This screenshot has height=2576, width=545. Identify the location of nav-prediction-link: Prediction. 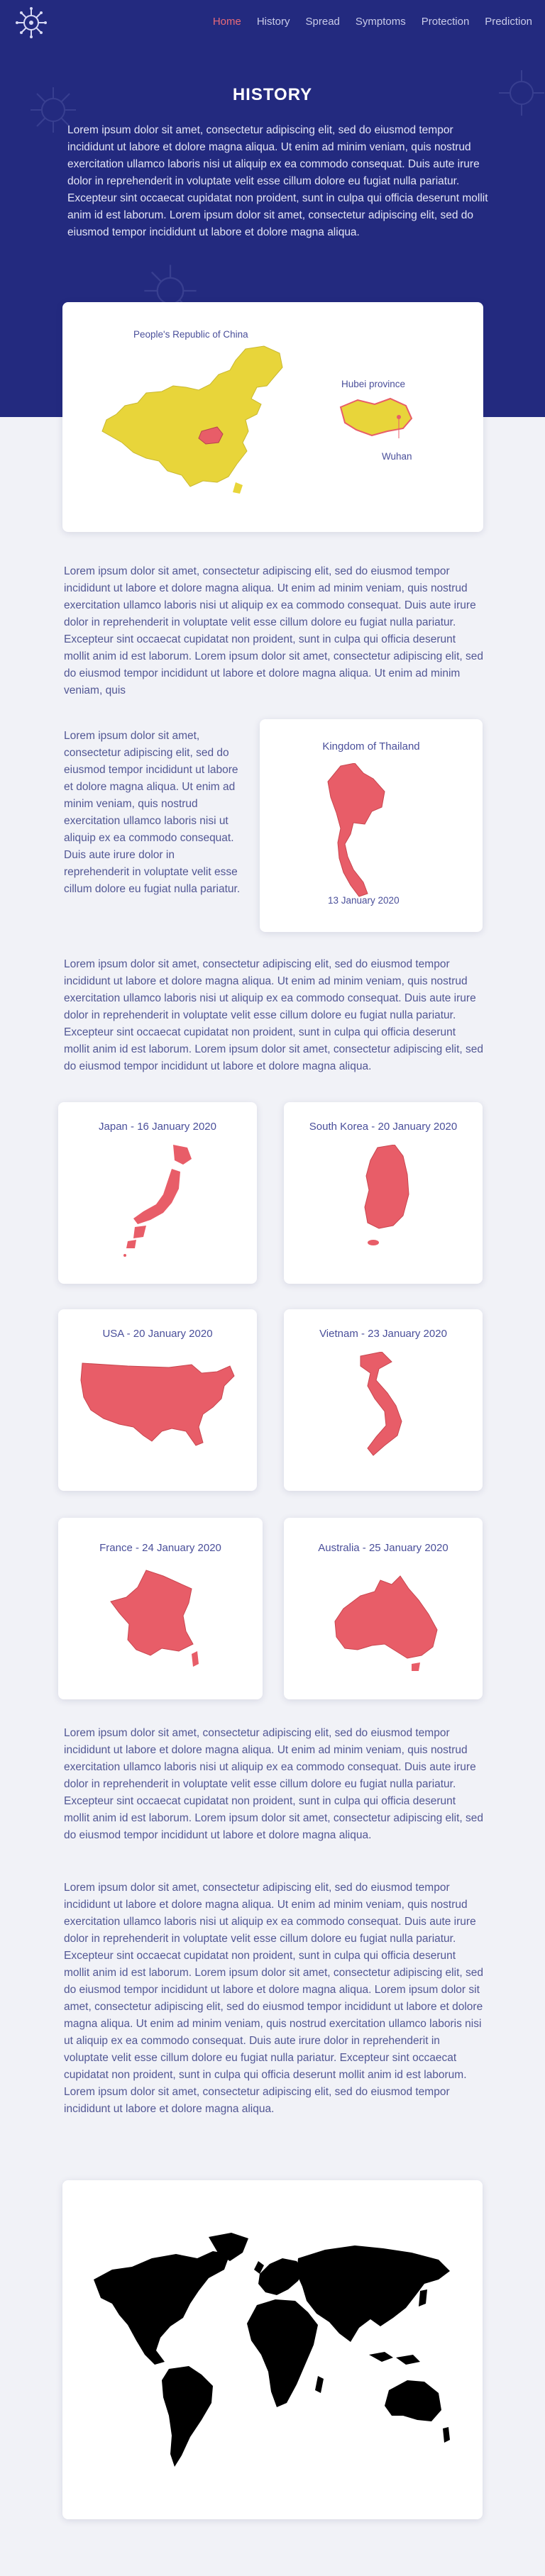
(508, 22).